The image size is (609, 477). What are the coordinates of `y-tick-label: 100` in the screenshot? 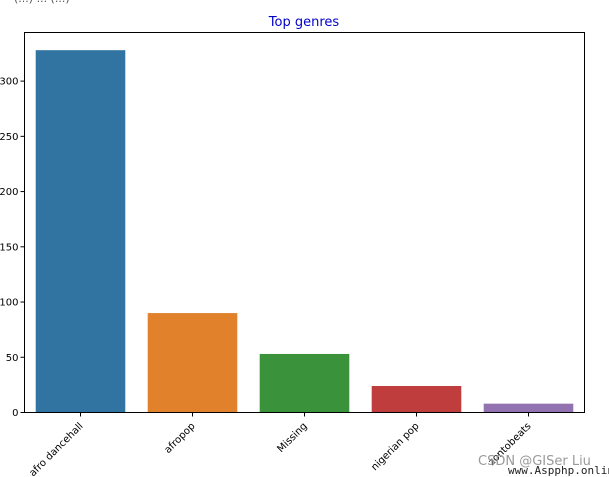 It's located at (9, 303).